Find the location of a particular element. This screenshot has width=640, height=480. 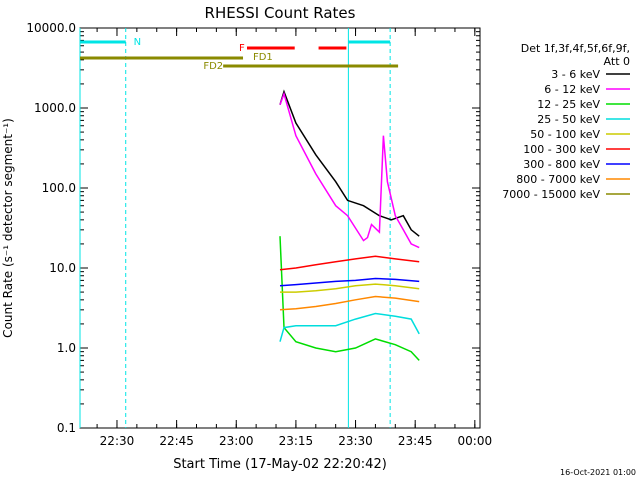

series-lines is located at coordinates (349, 225).